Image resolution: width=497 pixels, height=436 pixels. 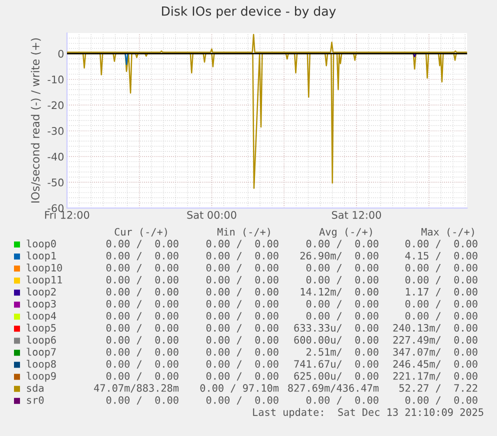 What do you see at coordinates (41, 365) in the screenshot?
I see `legend-label: loop8` at bounding box center [41, 365].